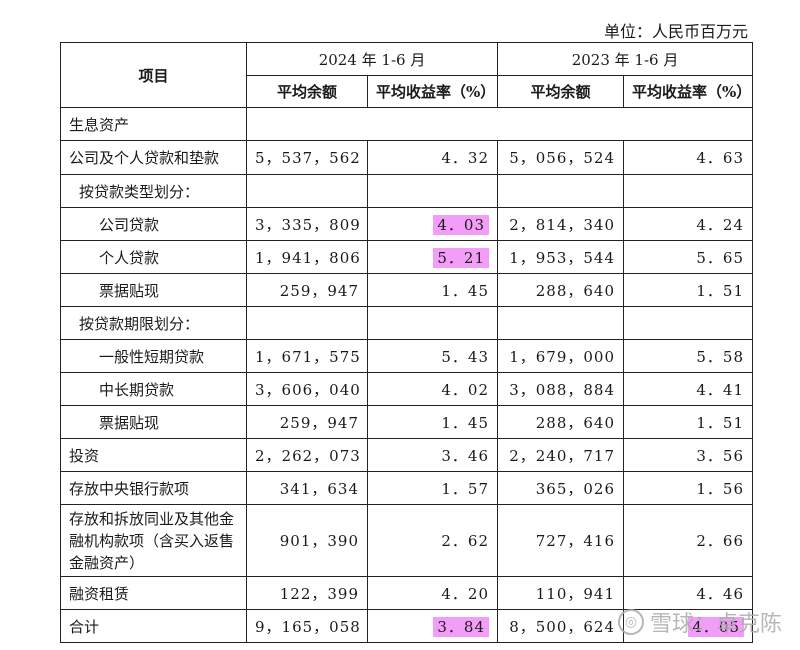 The image size is (800, 650). I want to click on table-row: 投资 2，262，073 3．46 2，240，717 3．56, so click(407, 455).